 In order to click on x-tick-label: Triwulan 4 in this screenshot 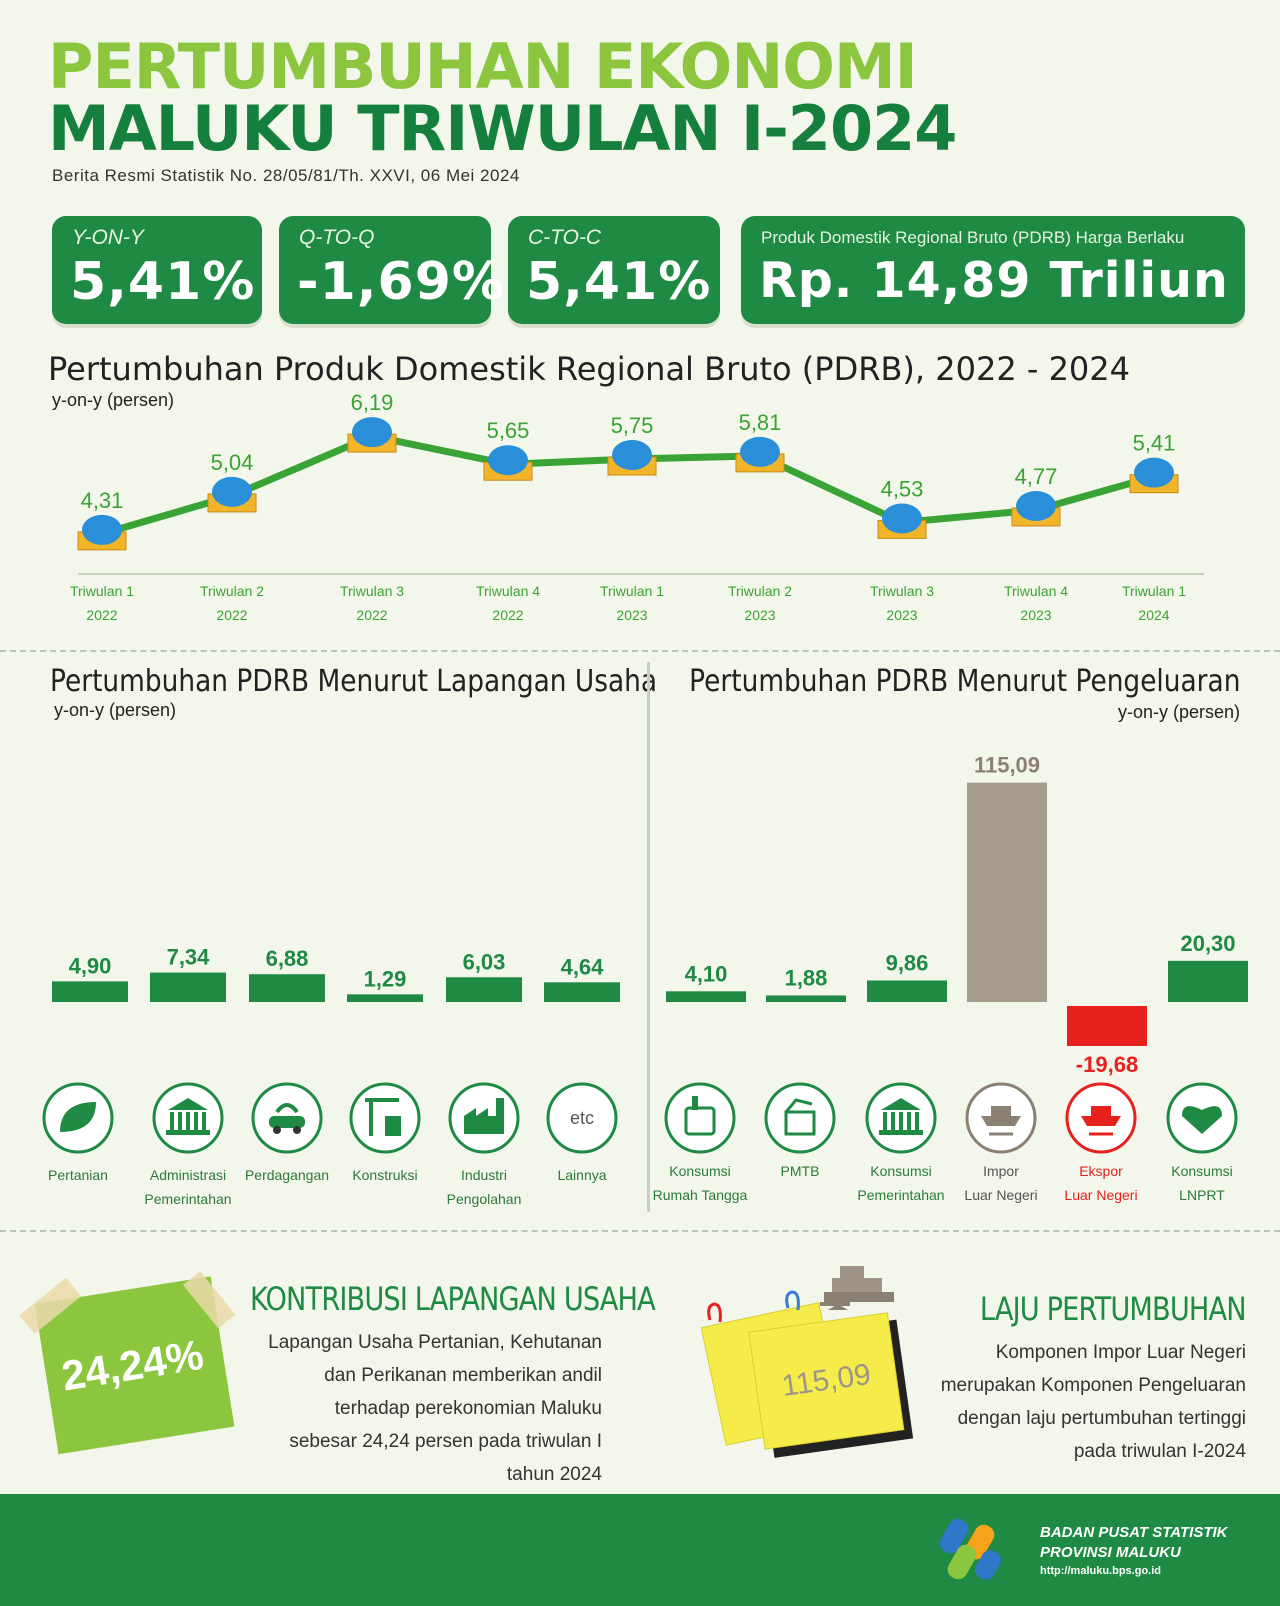, I will do `click(1036, 591)`.